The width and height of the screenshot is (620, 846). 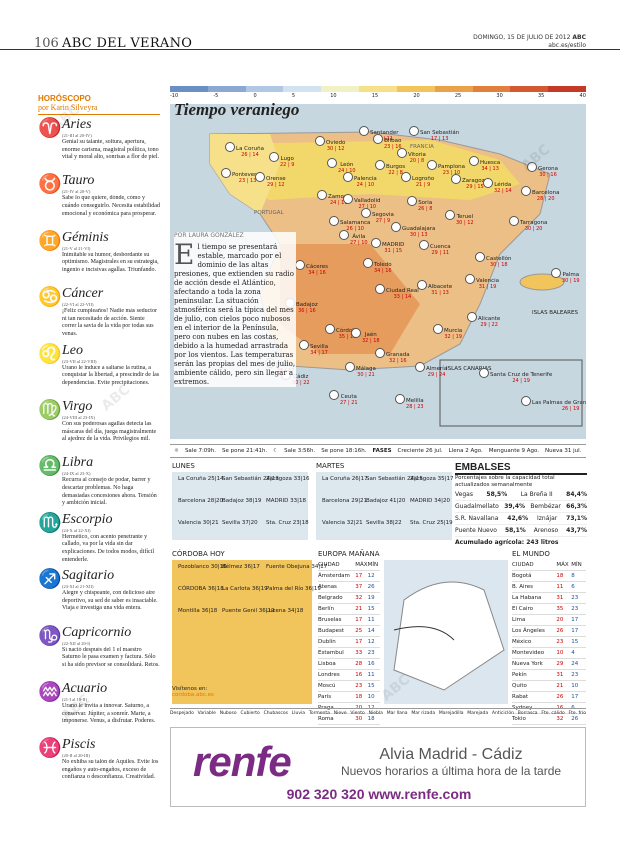 What do you see at coordinates (383, 271) in the screenshot?
I see `city-temp: 34 | 16` at bounding box center [383, 271].